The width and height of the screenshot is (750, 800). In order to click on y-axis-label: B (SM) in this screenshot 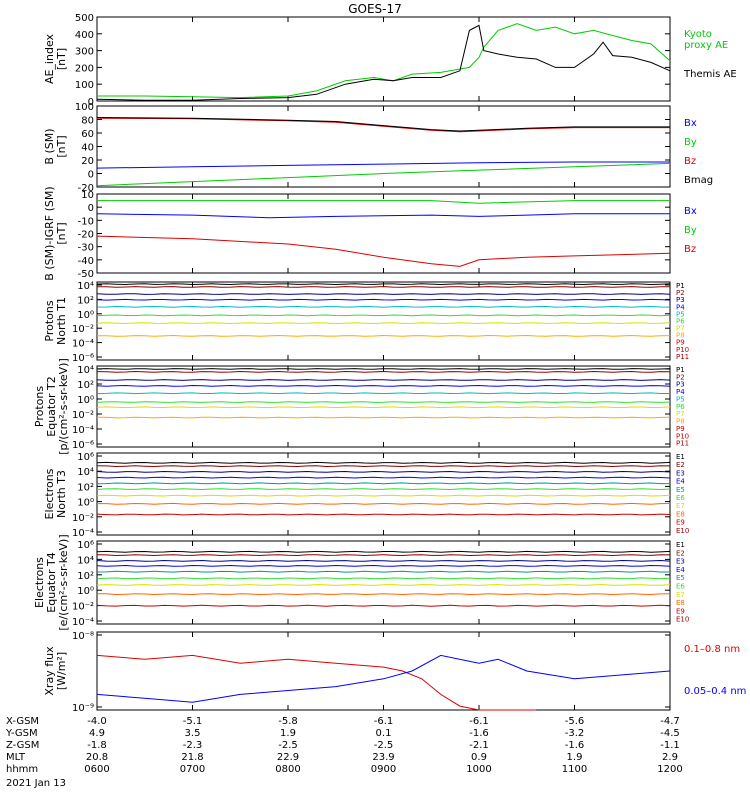, I will do `click(49, 146)`.